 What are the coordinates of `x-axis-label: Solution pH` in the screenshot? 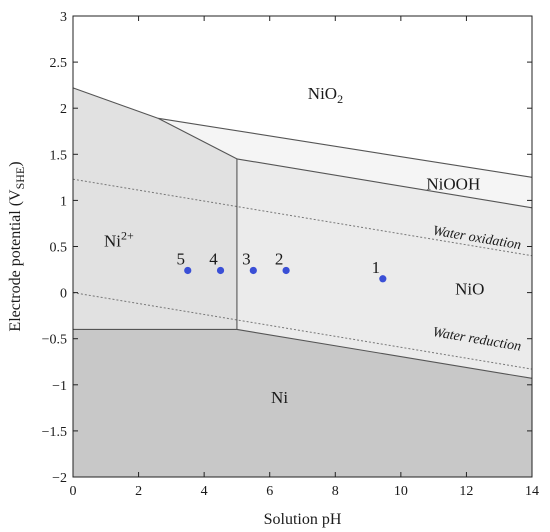 It's located at (303, 519).